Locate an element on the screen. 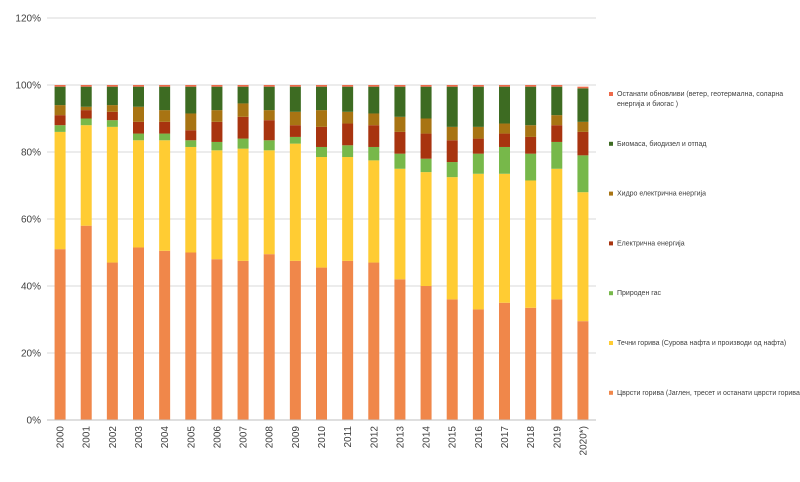  legend-label: Природен гас is located at coordinates (639, 293).